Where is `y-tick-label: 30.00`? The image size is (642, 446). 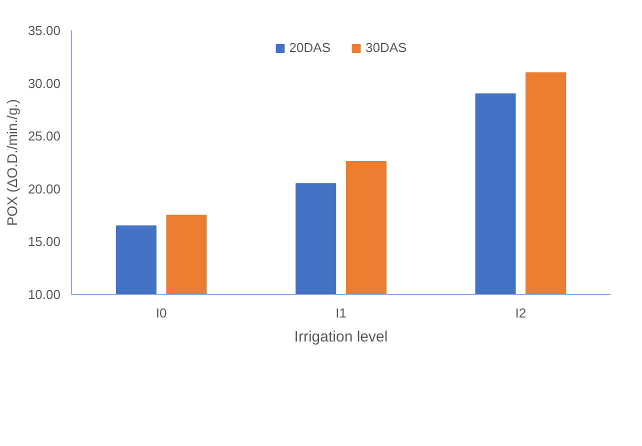
y-tick-label: 30.00 is located at coordinates (44, 83).